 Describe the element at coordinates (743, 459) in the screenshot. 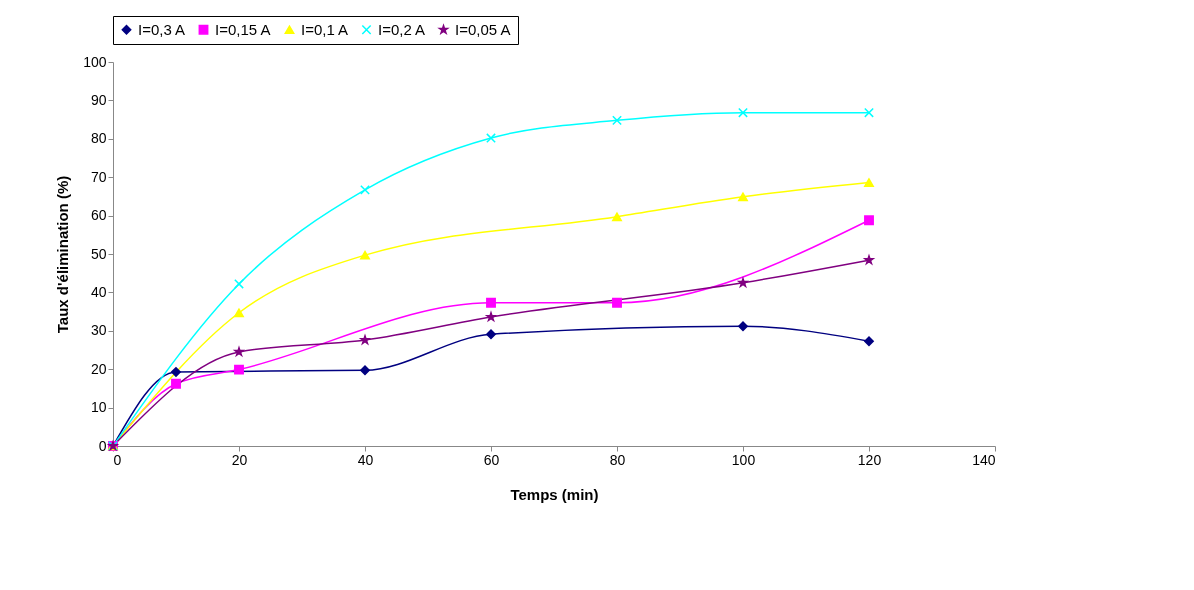

I see `x-tick-label: 100` at that location.